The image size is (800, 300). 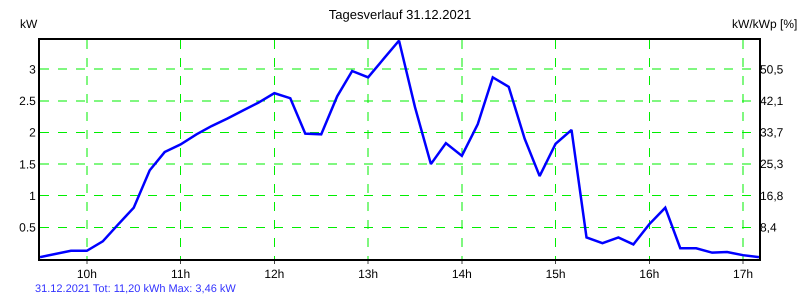 What do you see at coordinates (86, 274) in the screenshot?
I see `x-tick-label: 10h` at bounding box center [86, 274].